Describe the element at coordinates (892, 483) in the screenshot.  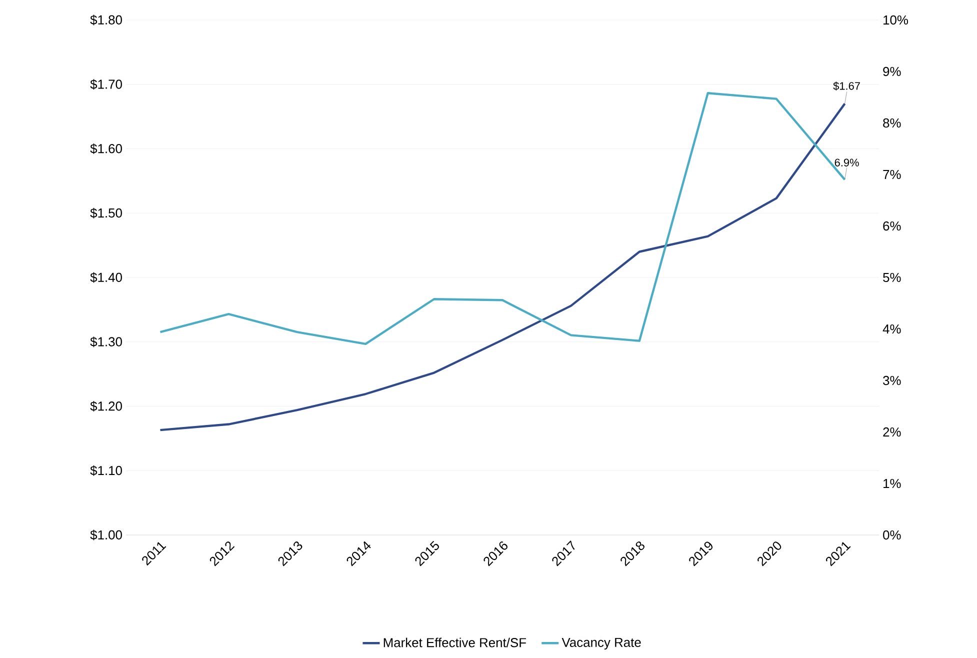
I see `y2-tick-label: 1%` at that location.